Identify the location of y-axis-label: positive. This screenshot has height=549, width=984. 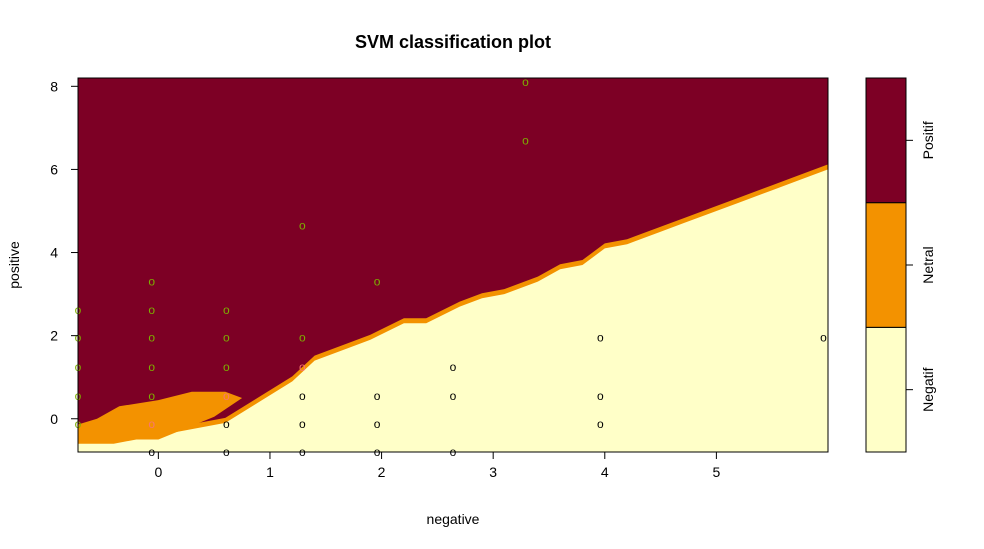
(14, 265).